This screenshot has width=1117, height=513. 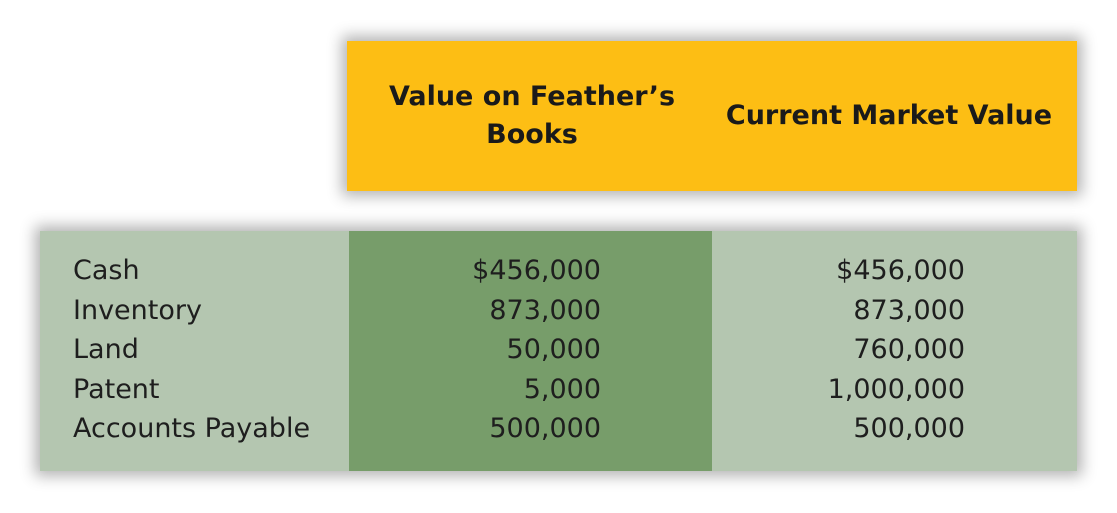 What do you see at coordinates (909, 428) in the screenshot?
I see `market-value-cell: 500,000` at bounding box center [909, 428].